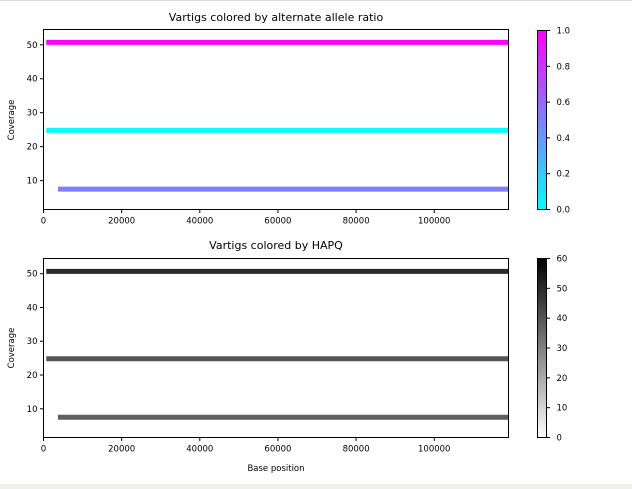 The width and height of the screenshot is (632, 489). I want to click on window-top-border, so click(316, 0).